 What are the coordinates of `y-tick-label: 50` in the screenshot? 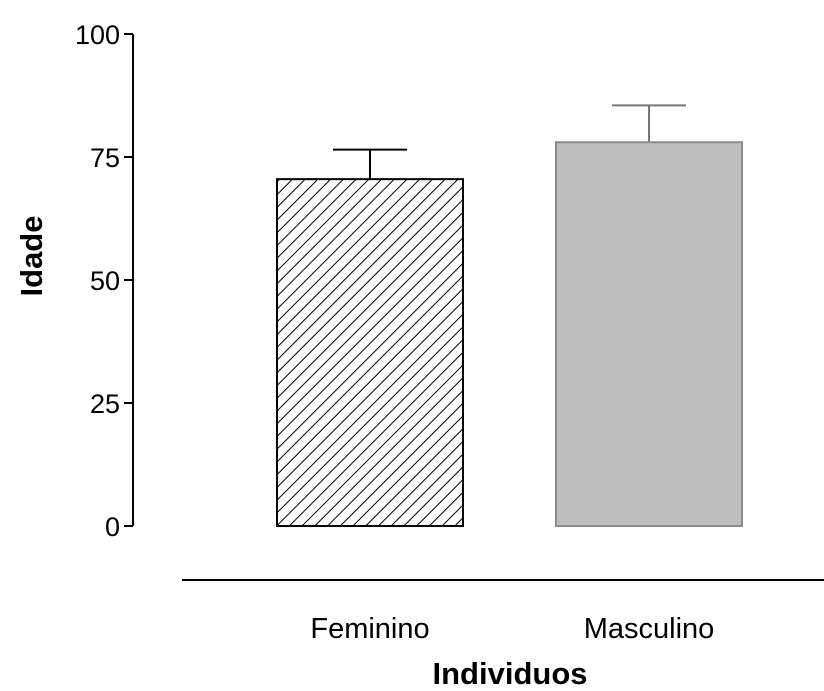 It's located at (105, 281).